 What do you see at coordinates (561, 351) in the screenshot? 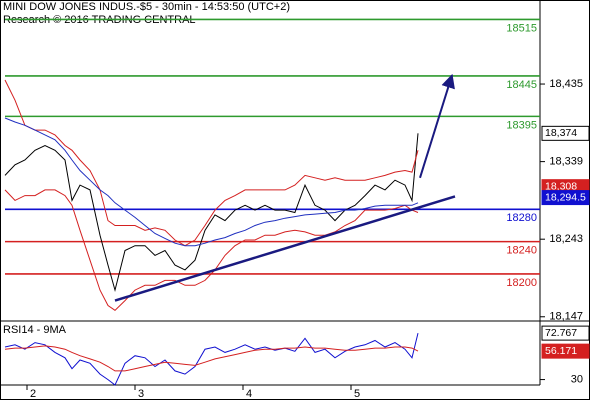
I see `price-marker-label: 56.171` at bounding box center [561, 351].